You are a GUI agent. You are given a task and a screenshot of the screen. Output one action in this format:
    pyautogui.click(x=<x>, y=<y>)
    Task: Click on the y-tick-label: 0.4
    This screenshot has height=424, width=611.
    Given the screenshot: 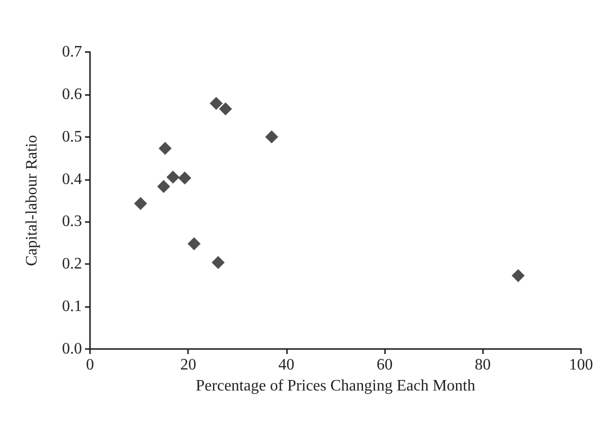 What is the action you would take?
    pyautogui.click(x=72, y=179)
    